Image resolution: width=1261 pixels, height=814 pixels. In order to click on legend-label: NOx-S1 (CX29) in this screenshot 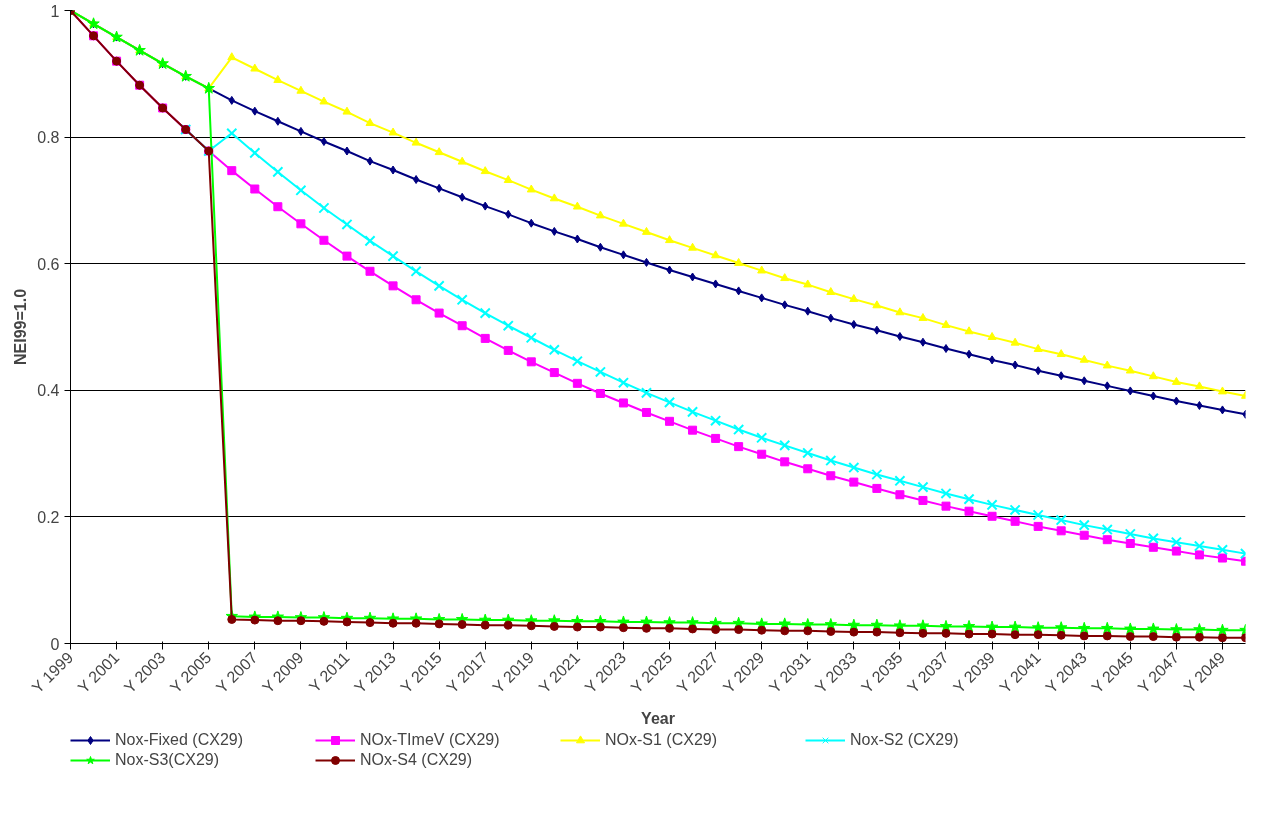, I will do `click(662, 740)`.